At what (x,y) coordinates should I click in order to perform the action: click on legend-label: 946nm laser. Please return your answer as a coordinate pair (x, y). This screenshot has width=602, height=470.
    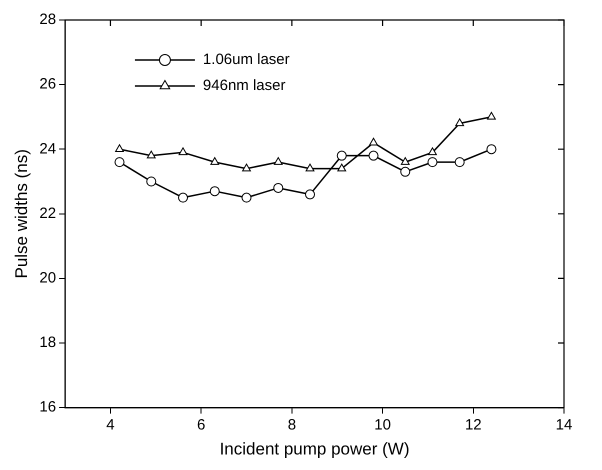
    Looking at the image, I should click on (244, 85).